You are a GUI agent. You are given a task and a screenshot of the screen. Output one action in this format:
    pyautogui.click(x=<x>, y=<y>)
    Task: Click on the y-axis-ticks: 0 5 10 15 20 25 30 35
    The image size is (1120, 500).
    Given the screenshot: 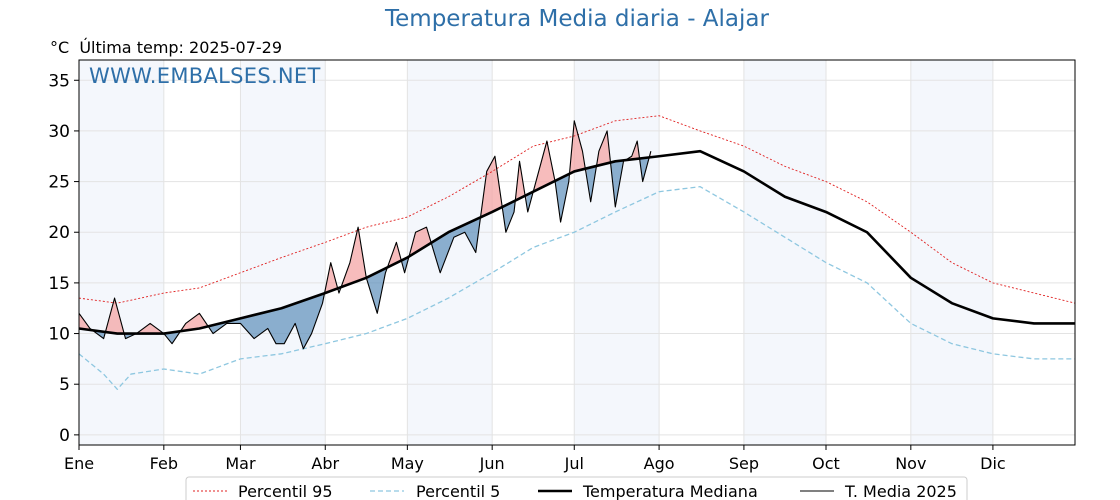 What is the action you would take?
    pyautogui.click(x=63, y=258)
    